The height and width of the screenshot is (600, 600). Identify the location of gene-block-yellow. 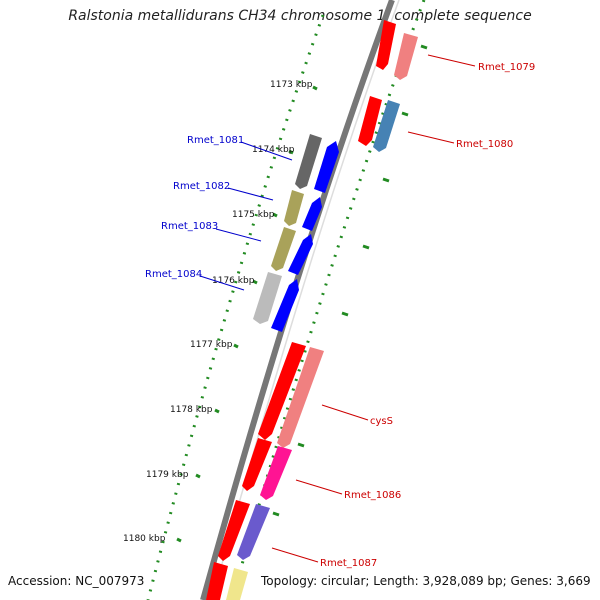
(237, 584).